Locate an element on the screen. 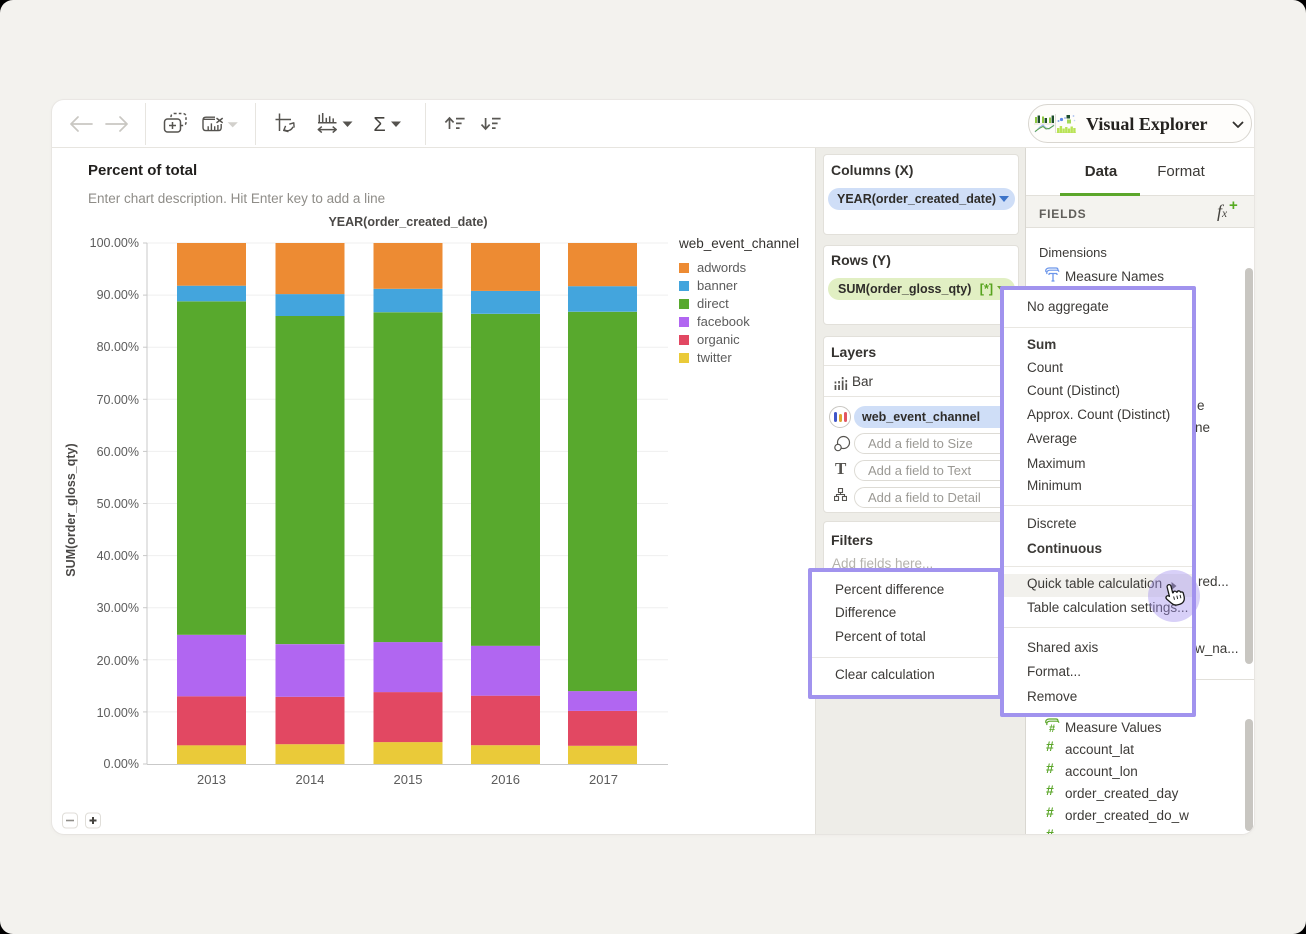 The height and width of the screenshot is (934, 1306). svg-text: 50.00% is located at coordinates (118, 504).